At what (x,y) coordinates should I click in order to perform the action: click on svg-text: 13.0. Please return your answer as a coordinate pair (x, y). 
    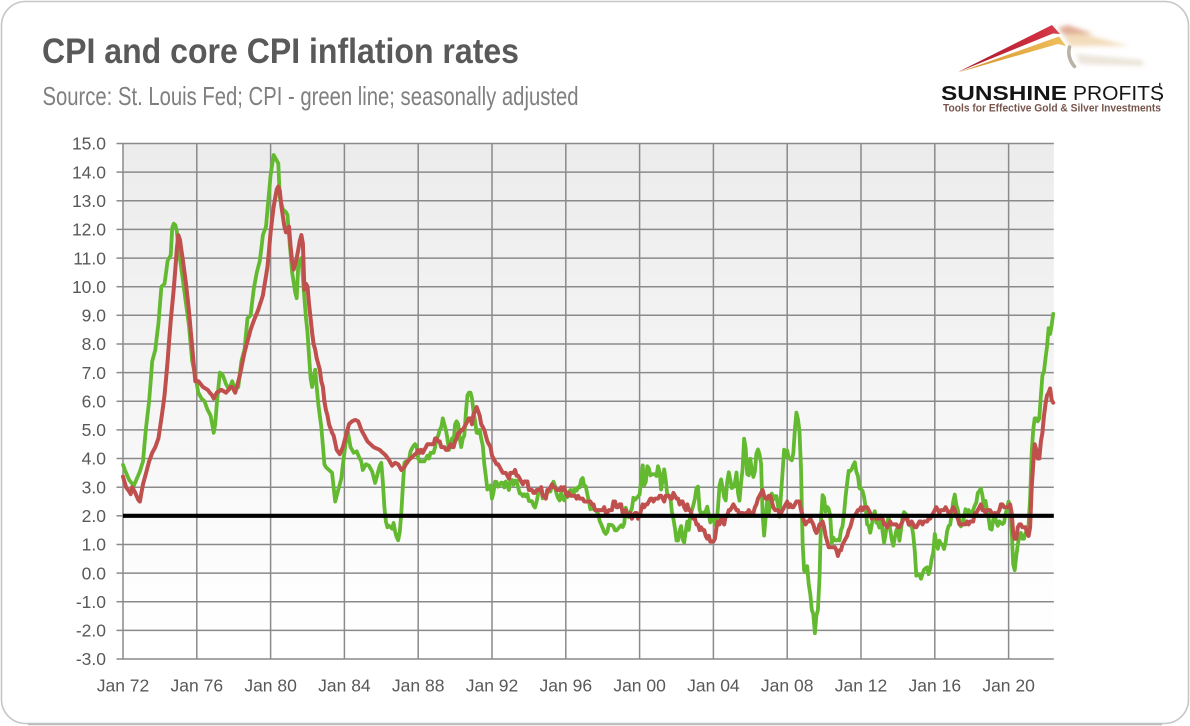
    Looking at the image, I should click on (89, 201).